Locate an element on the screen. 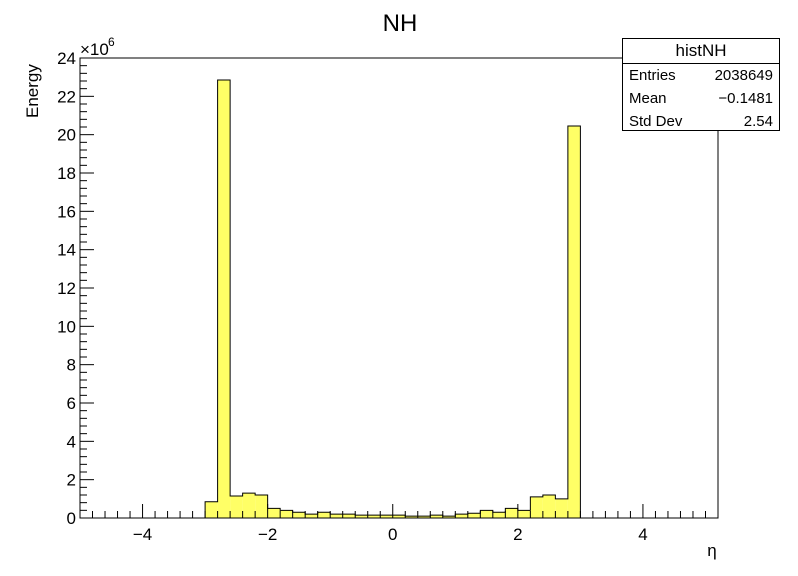  stats-value: −0.1481 is located at coordinates (745, 98).